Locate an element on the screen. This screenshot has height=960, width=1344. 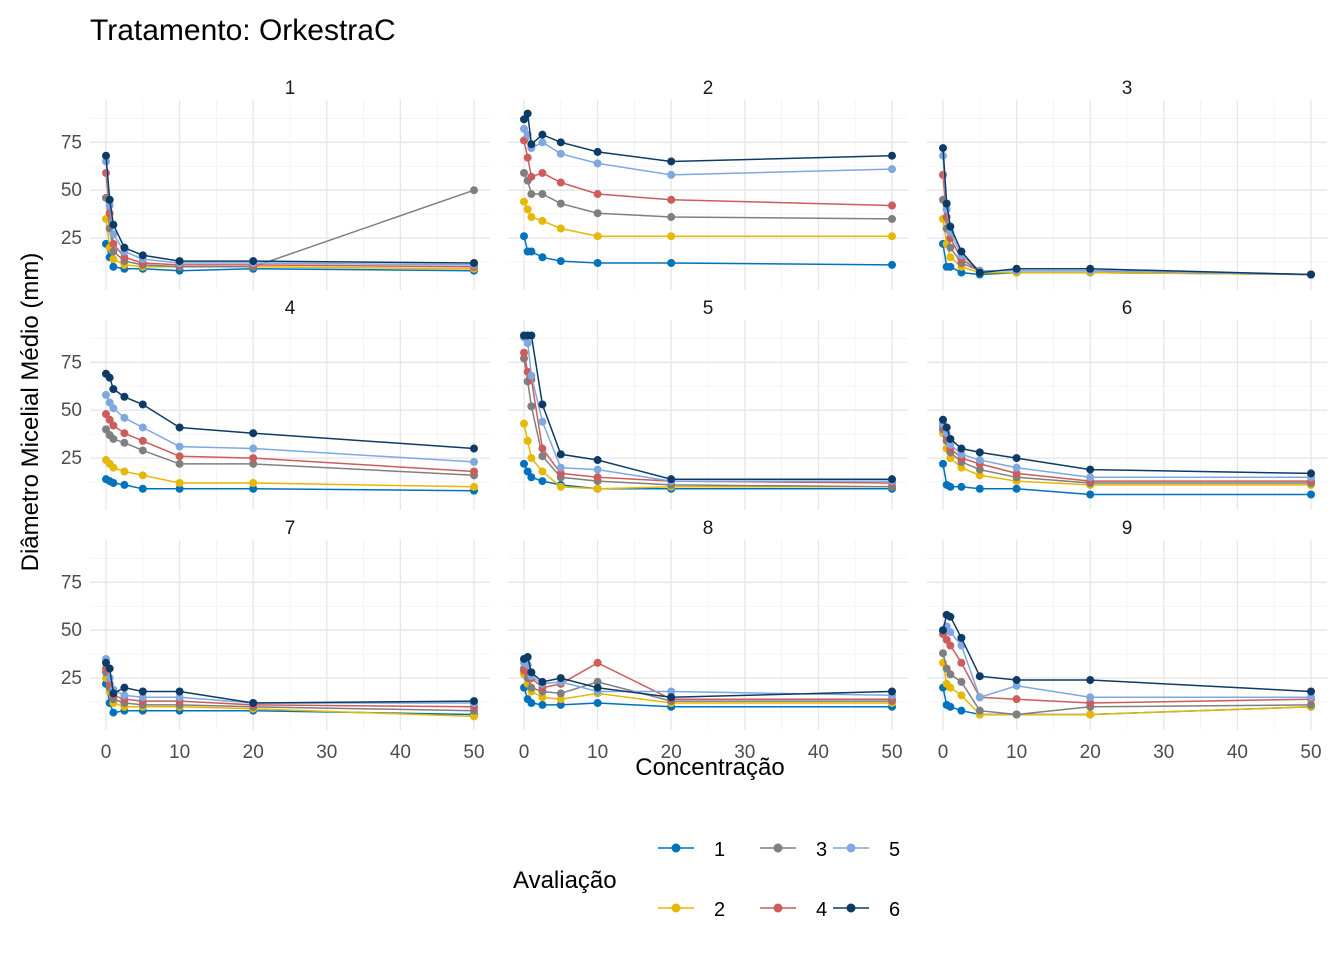
legend-item-5: 5 is located at coordinates (866, 850).